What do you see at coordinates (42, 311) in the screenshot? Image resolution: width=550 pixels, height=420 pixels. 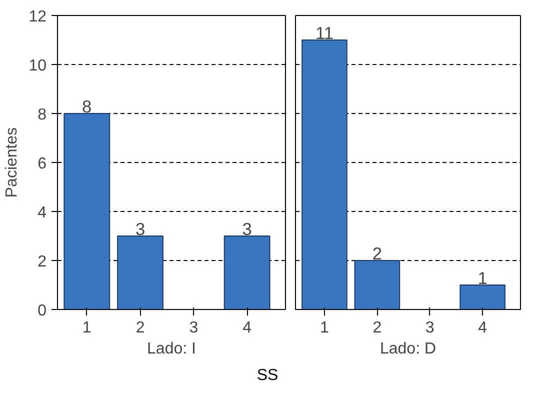 I see `y-tick-label: 0` at bounding box center [42, 311].